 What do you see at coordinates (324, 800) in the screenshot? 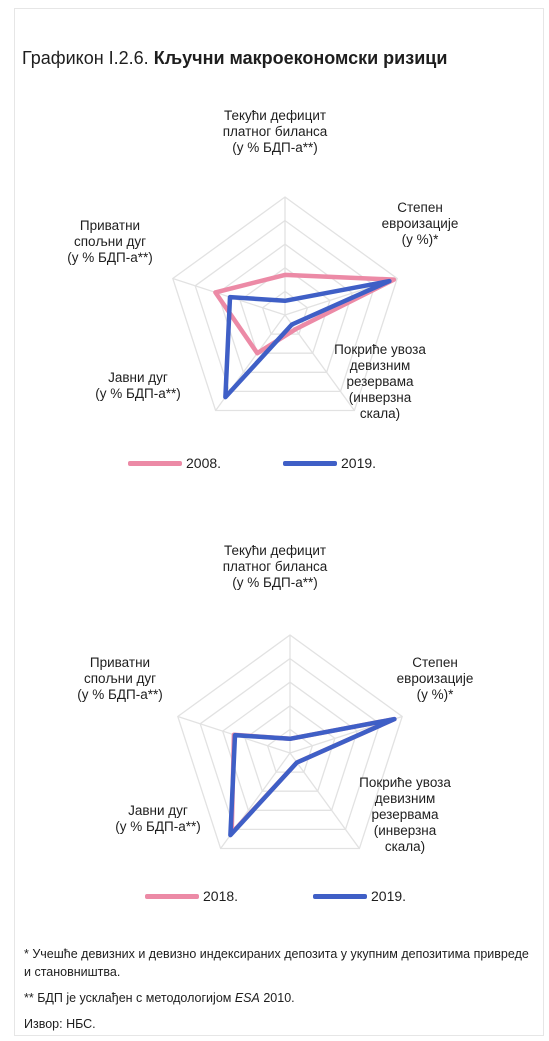
I see `grid-spoke` at bounding box center [324, 800].